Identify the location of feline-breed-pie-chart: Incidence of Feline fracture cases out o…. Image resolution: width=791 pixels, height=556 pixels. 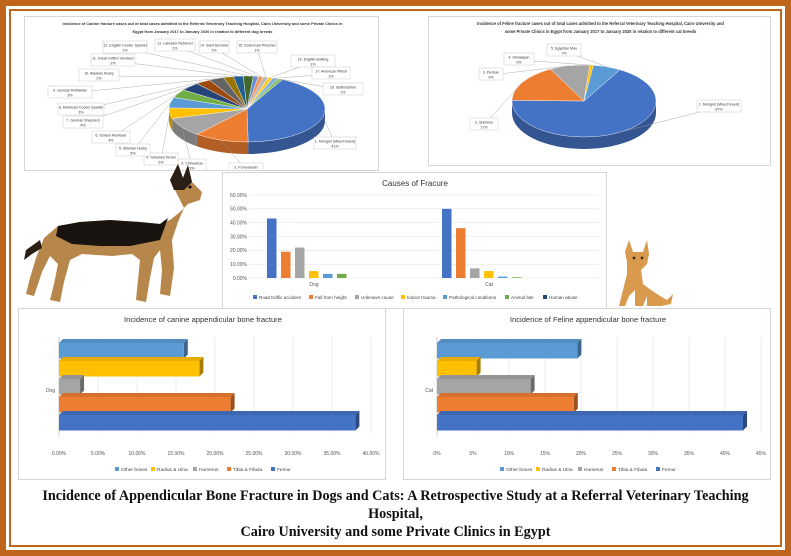
(599, 91).